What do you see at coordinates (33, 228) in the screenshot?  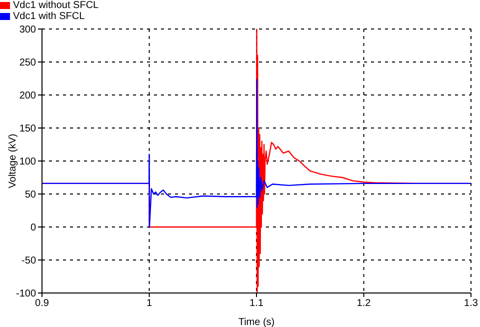 I see `y-tick-label: 0` at bounding box center [33, 228].